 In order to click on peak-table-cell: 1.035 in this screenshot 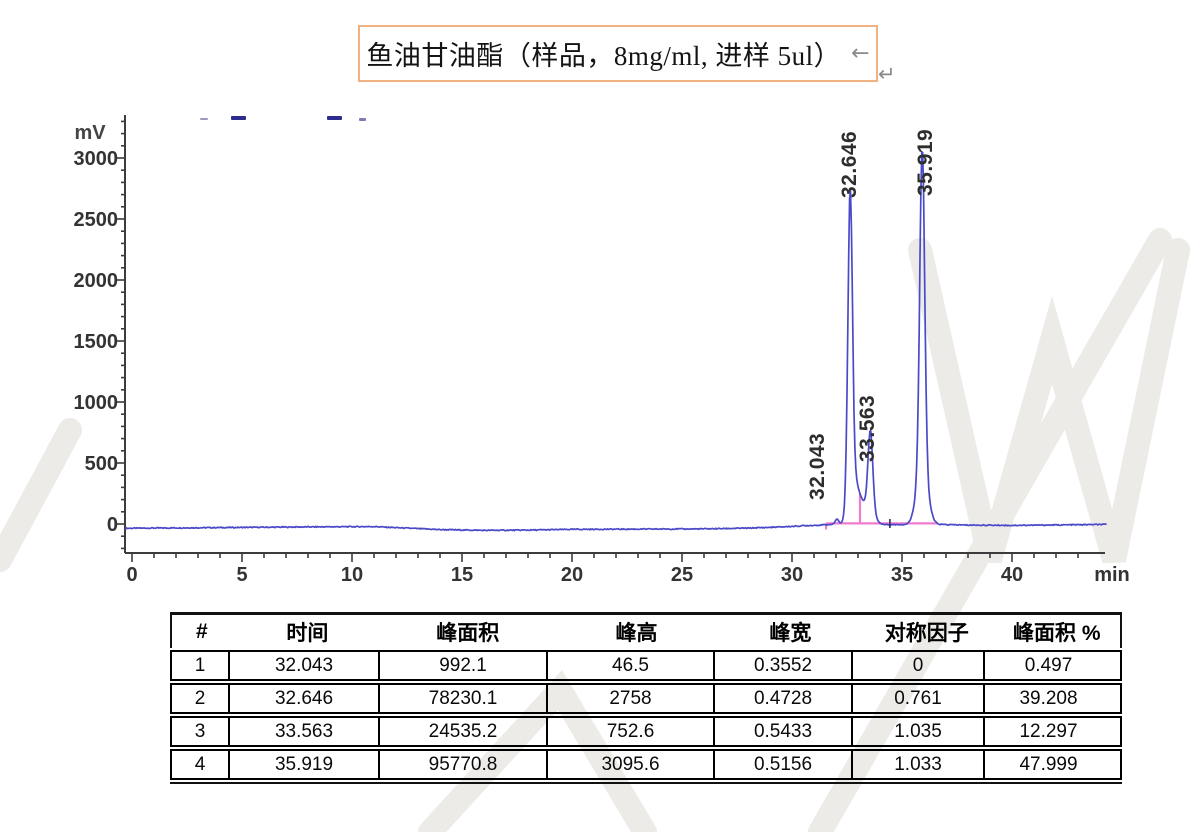, I will do `click(919, 731)`.